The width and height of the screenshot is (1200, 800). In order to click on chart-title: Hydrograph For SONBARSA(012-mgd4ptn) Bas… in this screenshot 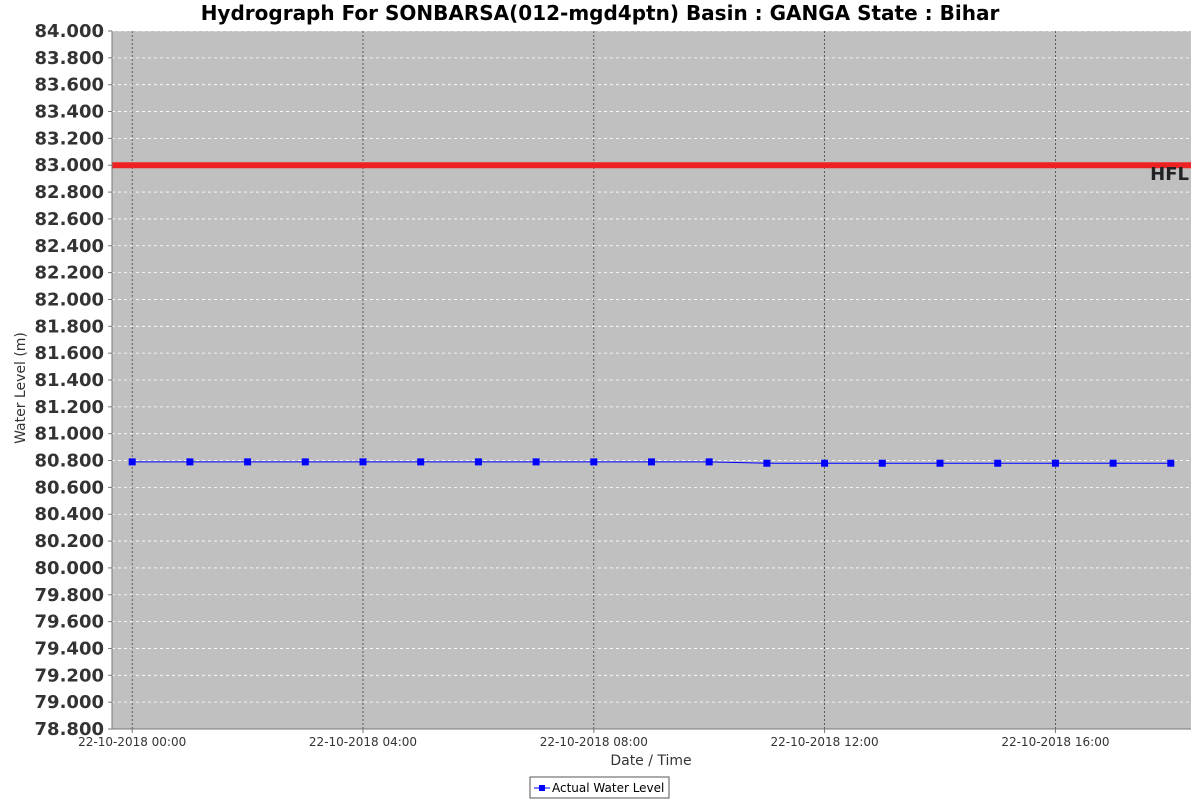, I will do `click(600, 13)`.